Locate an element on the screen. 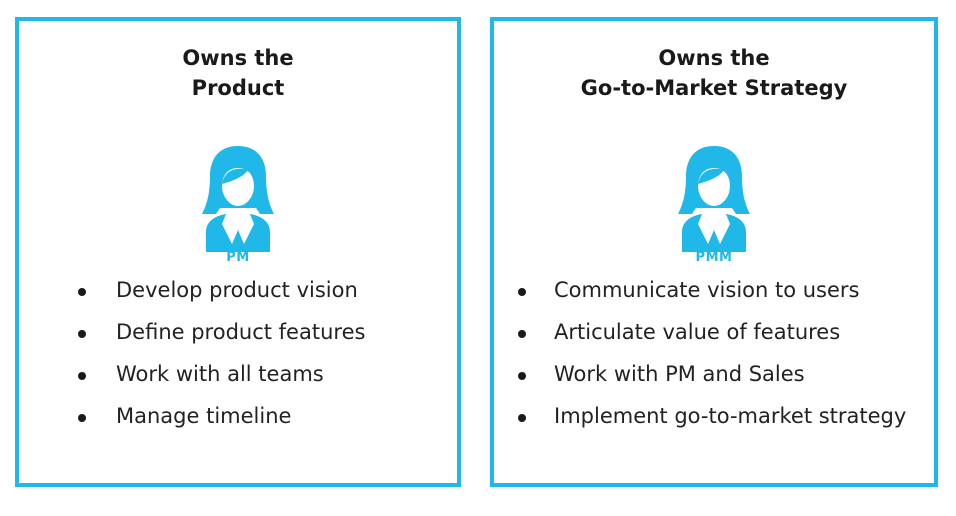  bullet-text: Manage timeline is located at coordinates (204, 416).